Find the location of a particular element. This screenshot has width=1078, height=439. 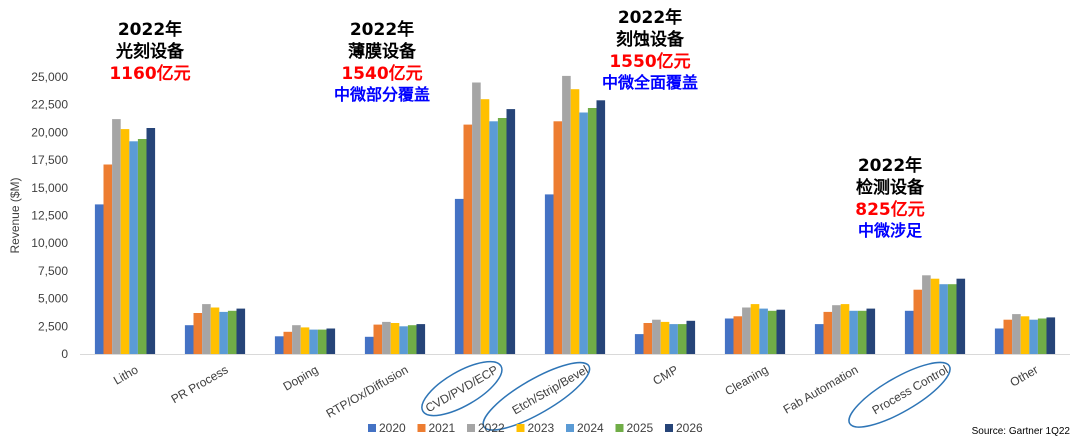

annotation-etch-note: 中微全面覆盖 is located at coordinates (649, 83).